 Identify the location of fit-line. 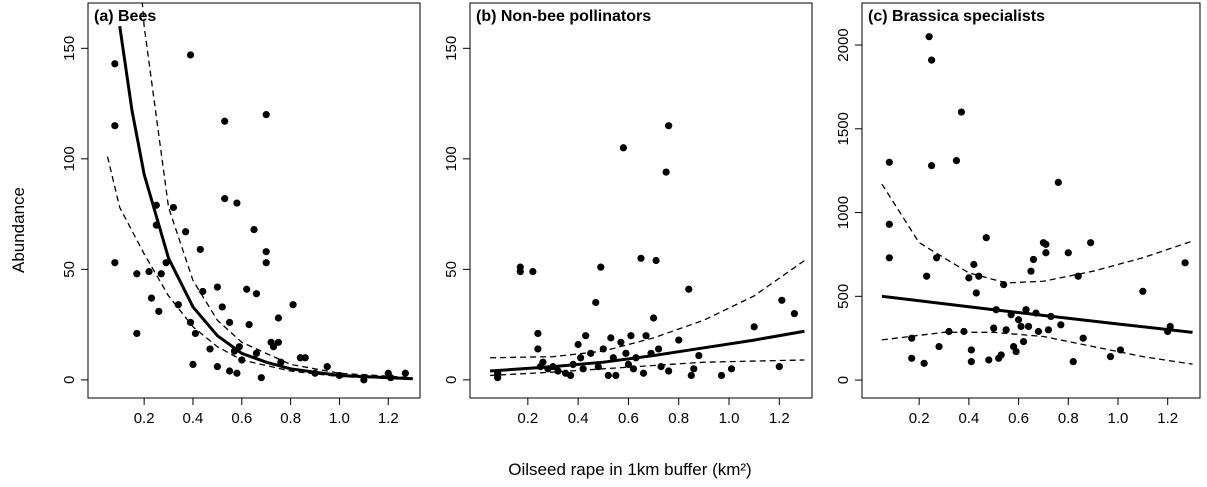
(647, 351).